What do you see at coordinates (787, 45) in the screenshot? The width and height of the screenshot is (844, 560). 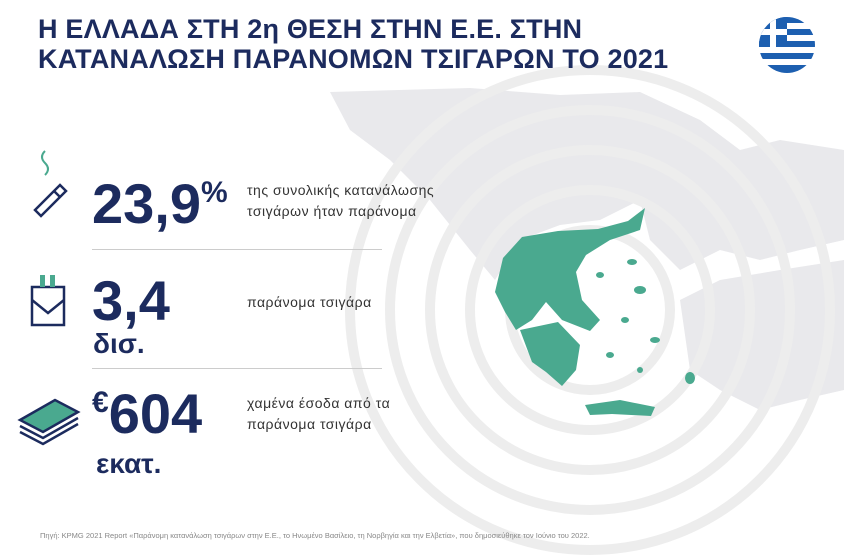 I see `greek-flag` at bounding box center [787, 45].